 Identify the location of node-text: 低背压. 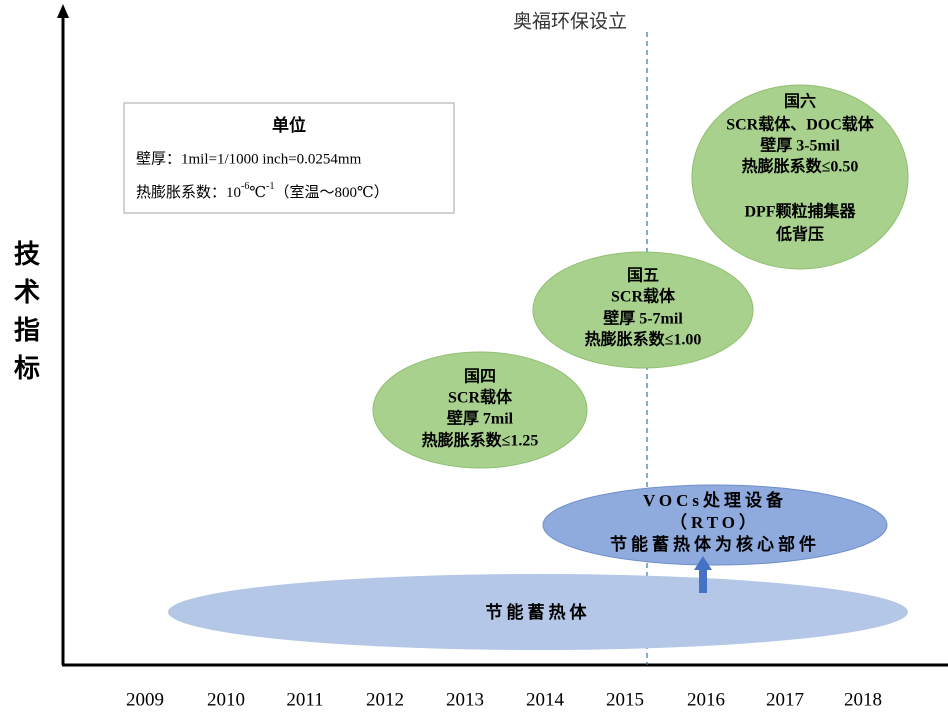
(799, 234).